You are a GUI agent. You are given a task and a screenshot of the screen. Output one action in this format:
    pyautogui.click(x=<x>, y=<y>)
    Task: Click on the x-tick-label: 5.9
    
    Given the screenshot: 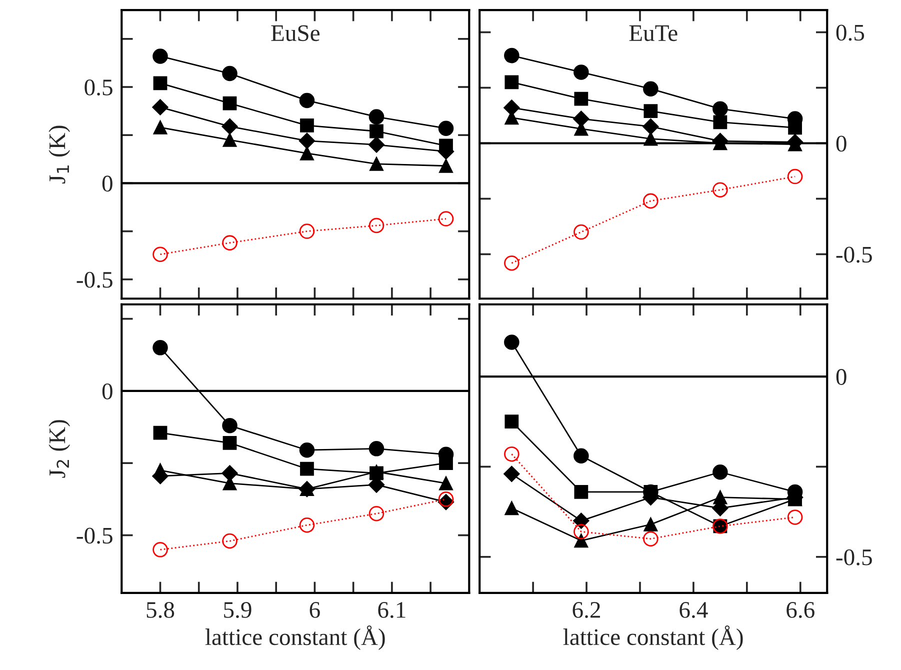 What is the action you would take?
    pyautogui.click(x=238, y=610)
    